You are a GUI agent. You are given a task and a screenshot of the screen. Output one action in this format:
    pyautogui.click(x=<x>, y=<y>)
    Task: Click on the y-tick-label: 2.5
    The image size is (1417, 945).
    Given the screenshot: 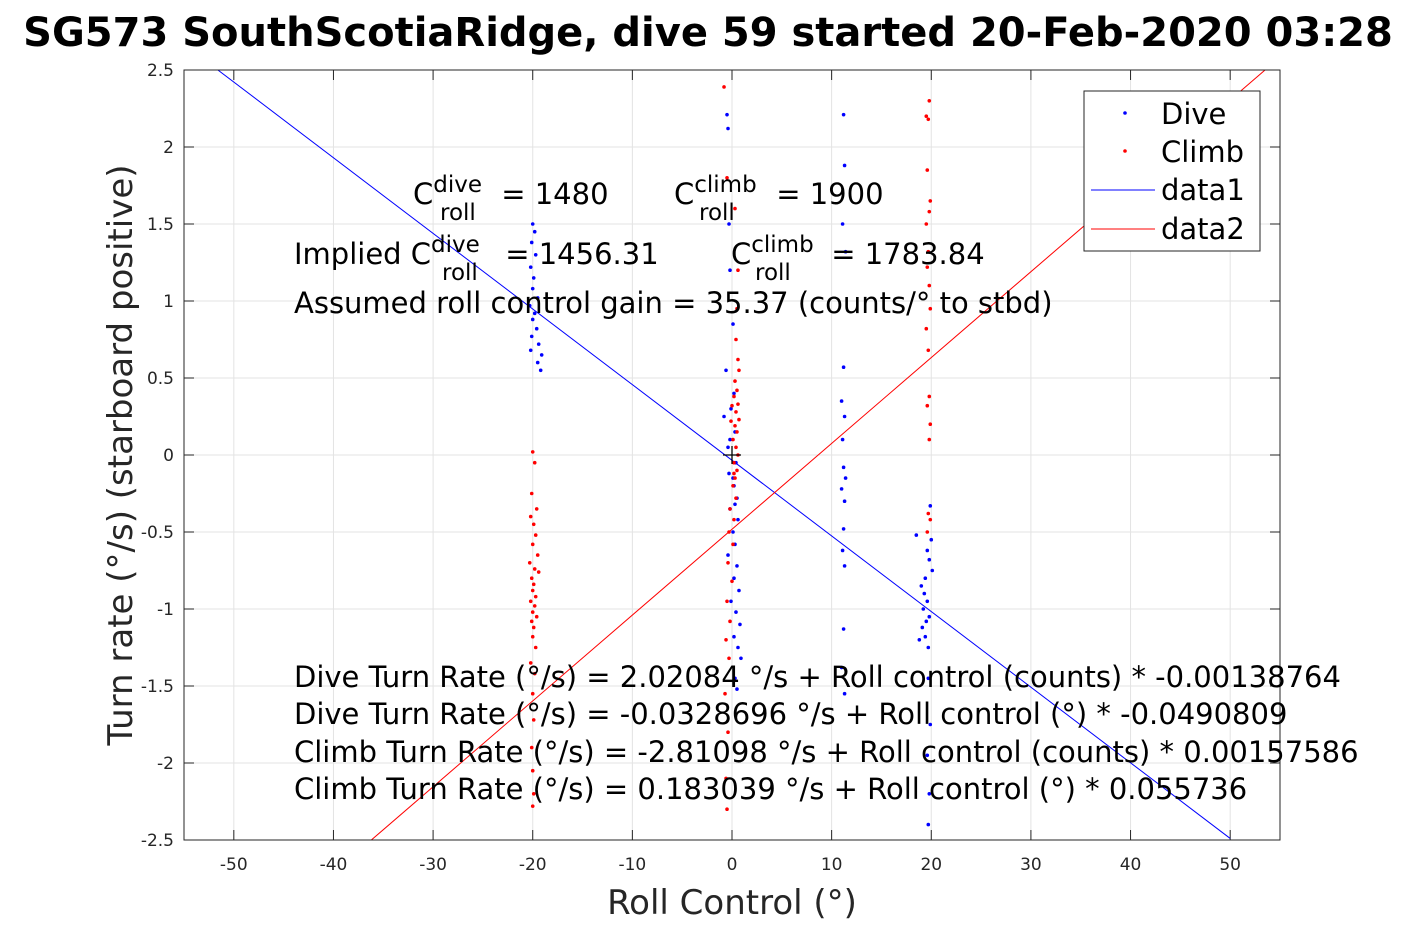 What is the action you would take?
    pyautogui.click(x=160, y=71)
    